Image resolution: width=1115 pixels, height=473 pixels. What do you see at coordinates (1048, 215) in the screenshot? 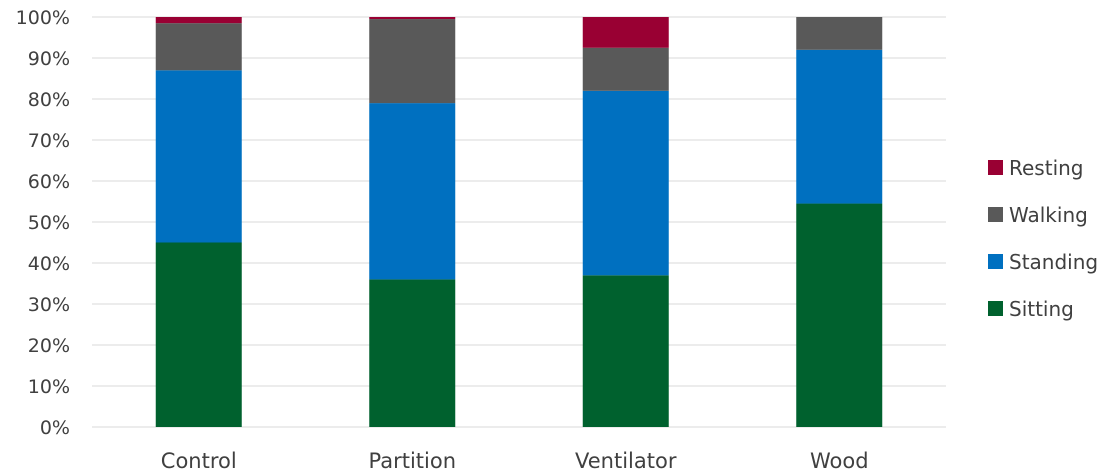
I see `legend-label: Walking` at bounding box center [1048, 215].